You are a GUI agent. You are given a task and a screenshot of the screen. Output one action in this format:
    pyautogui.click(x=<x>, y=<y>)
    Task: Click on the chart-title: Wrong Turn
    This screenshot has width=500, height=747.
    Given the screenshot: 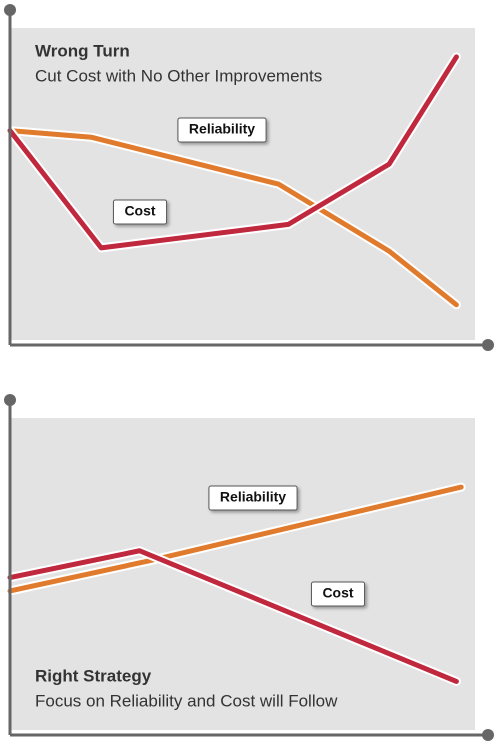 What is the action you would take?
    pyautogui.click(x=82, y=50)
    